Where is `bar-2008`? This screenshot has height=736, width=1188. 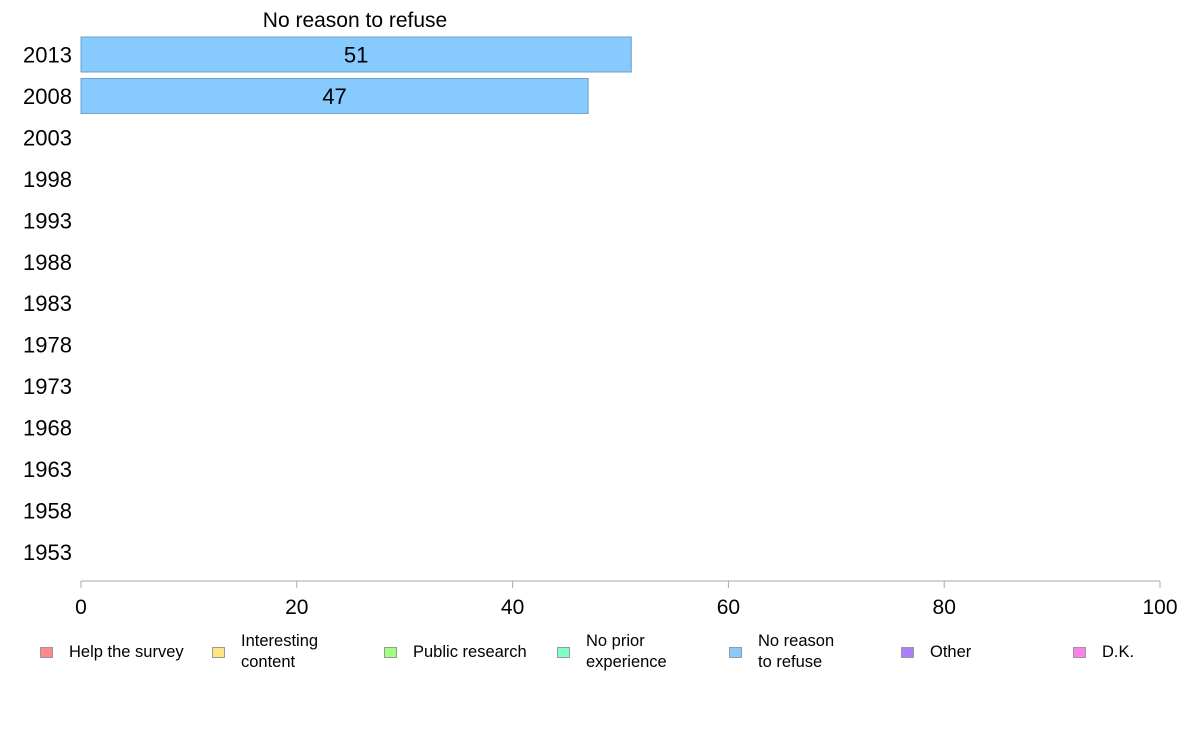
bar-2008 is located at coordinates (334, 95).